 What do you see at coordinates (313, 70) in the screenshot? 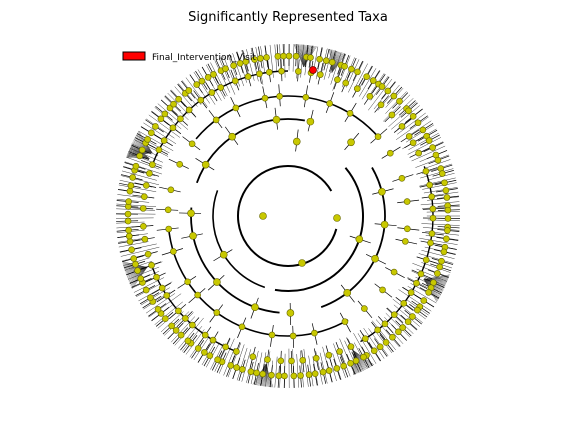
I see `highlighted-taxon-node` at bounding box center [313, 70].